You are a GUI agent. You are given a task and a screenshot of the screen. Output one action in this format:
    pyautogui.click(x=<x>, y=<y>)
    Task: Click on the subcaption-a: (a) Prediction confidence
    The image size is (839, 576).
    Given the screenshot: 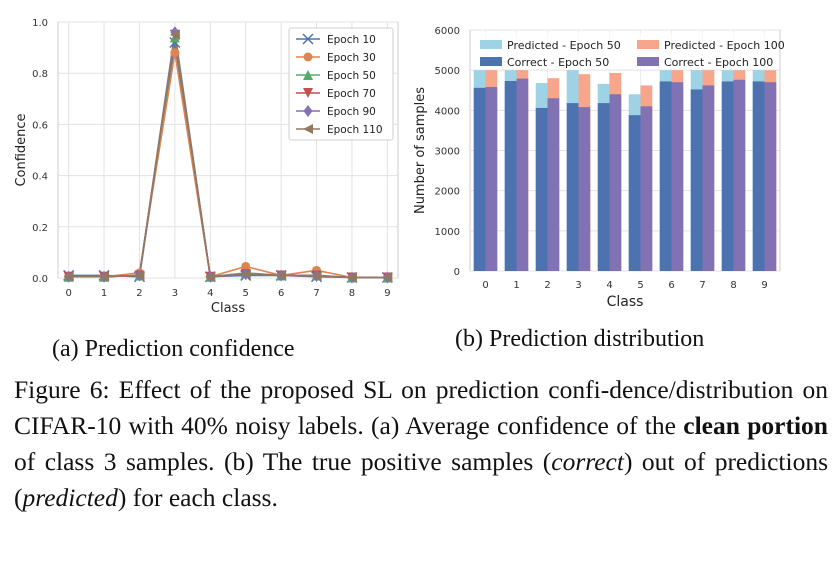 What is the action you would take?
    pyautogui.click(x=173, y=349)
    